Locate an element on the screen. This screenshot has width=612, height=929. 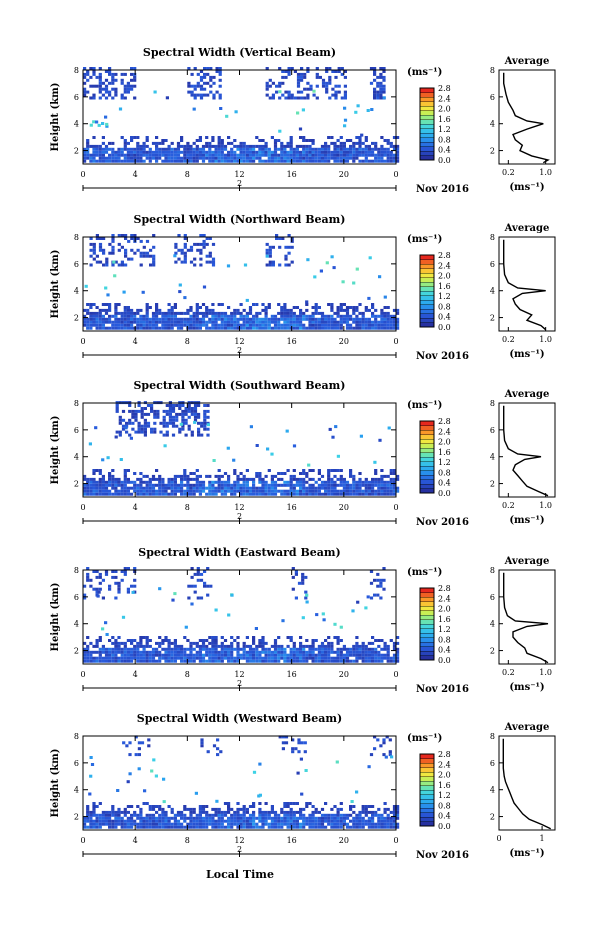
average-y-tick-label: 2 is located at coordinates (492, 651).